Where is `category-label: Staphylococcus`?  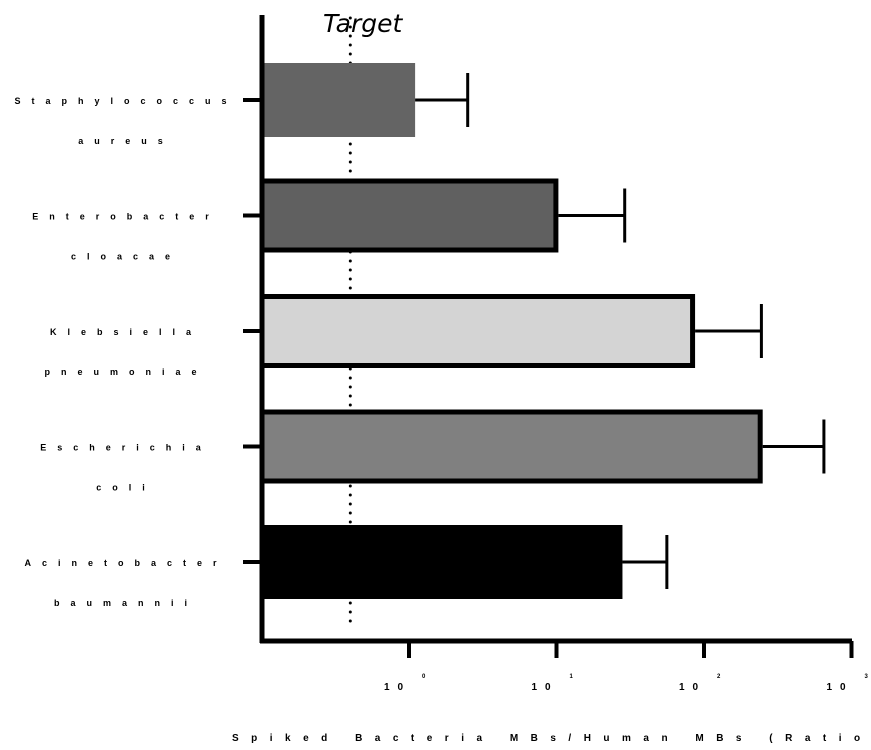
category-label: Staphylococcus is located at coordinates (125, 101).